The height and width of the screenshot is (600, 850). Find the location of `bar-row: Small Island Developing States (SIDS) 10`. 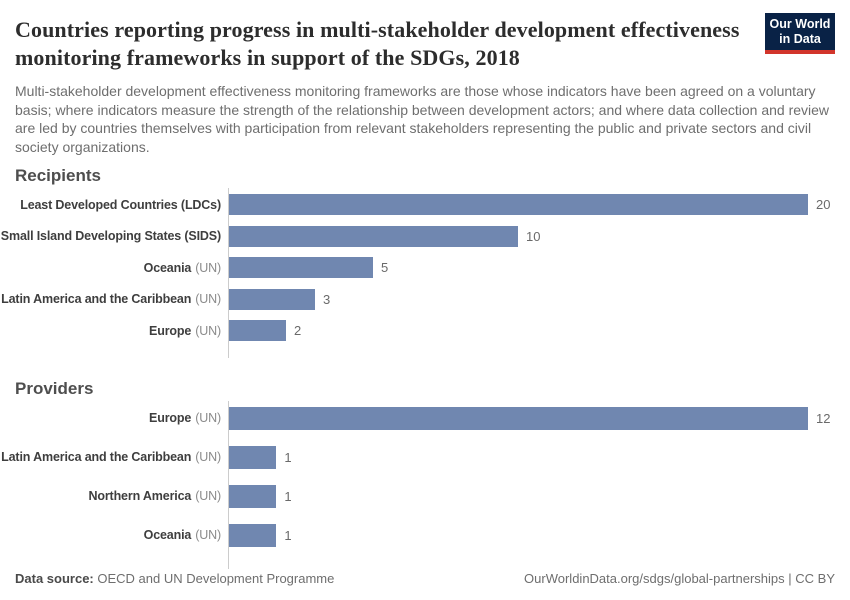

bar-row: Small Island Developing States (SIDS) 10 is located at coordinates (418, 236).